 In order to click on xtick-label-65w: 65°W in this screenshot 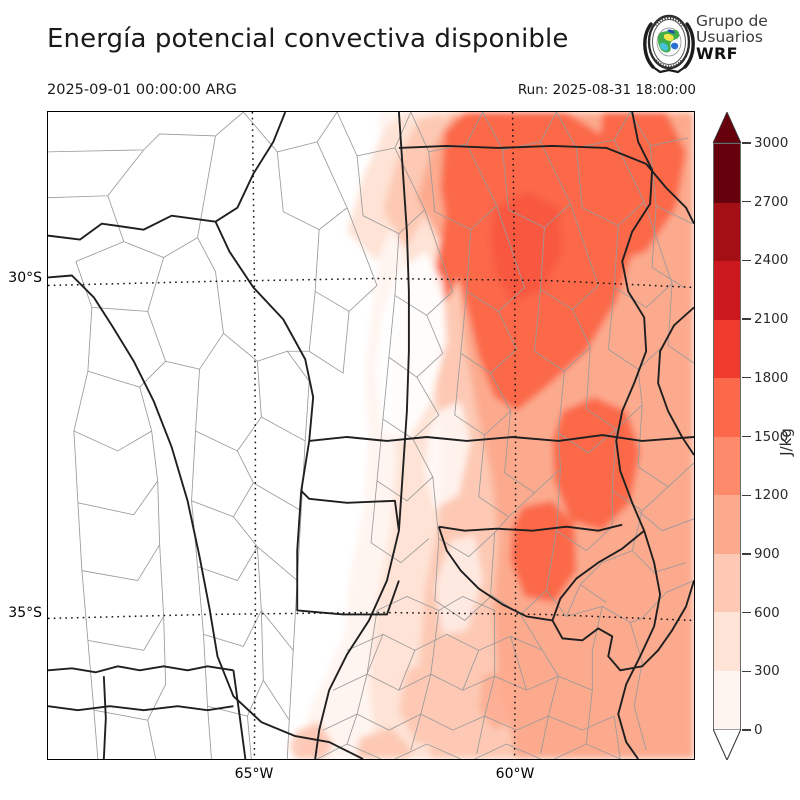, I will do `click(254, 774)`.